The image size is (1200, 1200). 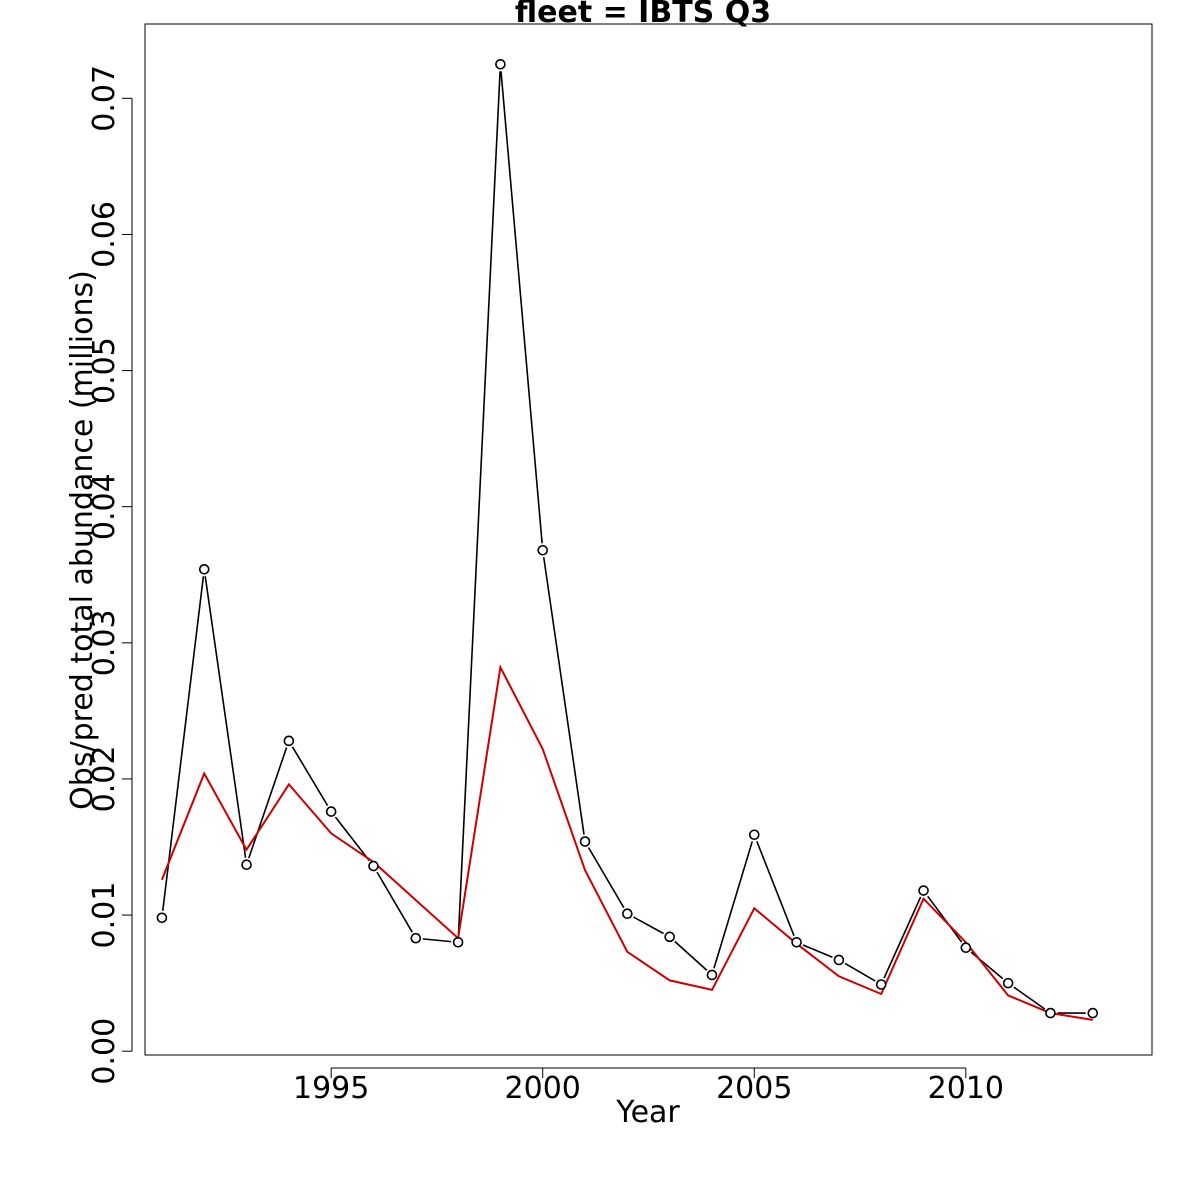 What do you see at coordinates (104, 98) in the screenshot?
I see `y-tick-label: 0.07` at bounding box center [104, 98].